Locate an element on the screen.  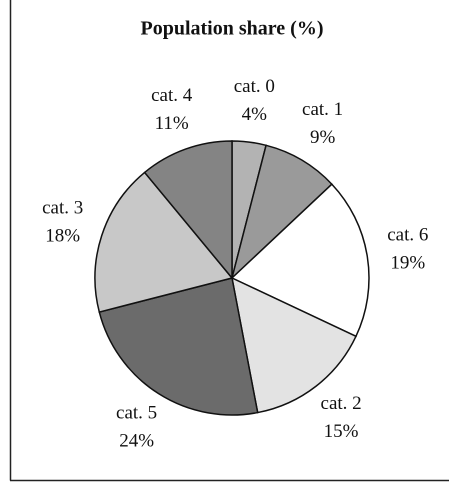
slice-label: cat. 3 is located at coordinates (62, 207).